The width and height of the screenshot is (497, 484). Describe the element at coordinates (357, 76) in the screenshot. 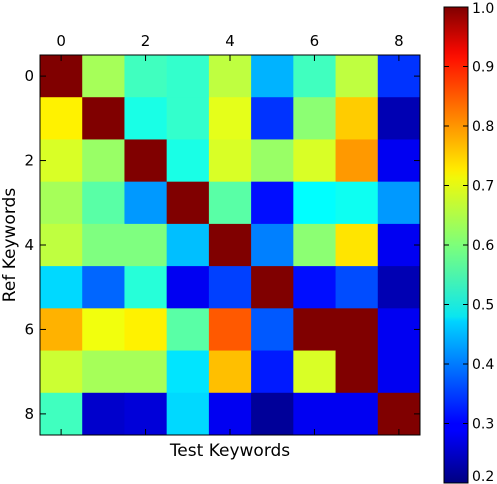

I see `heatmap-cell-r0-c7` at that location.